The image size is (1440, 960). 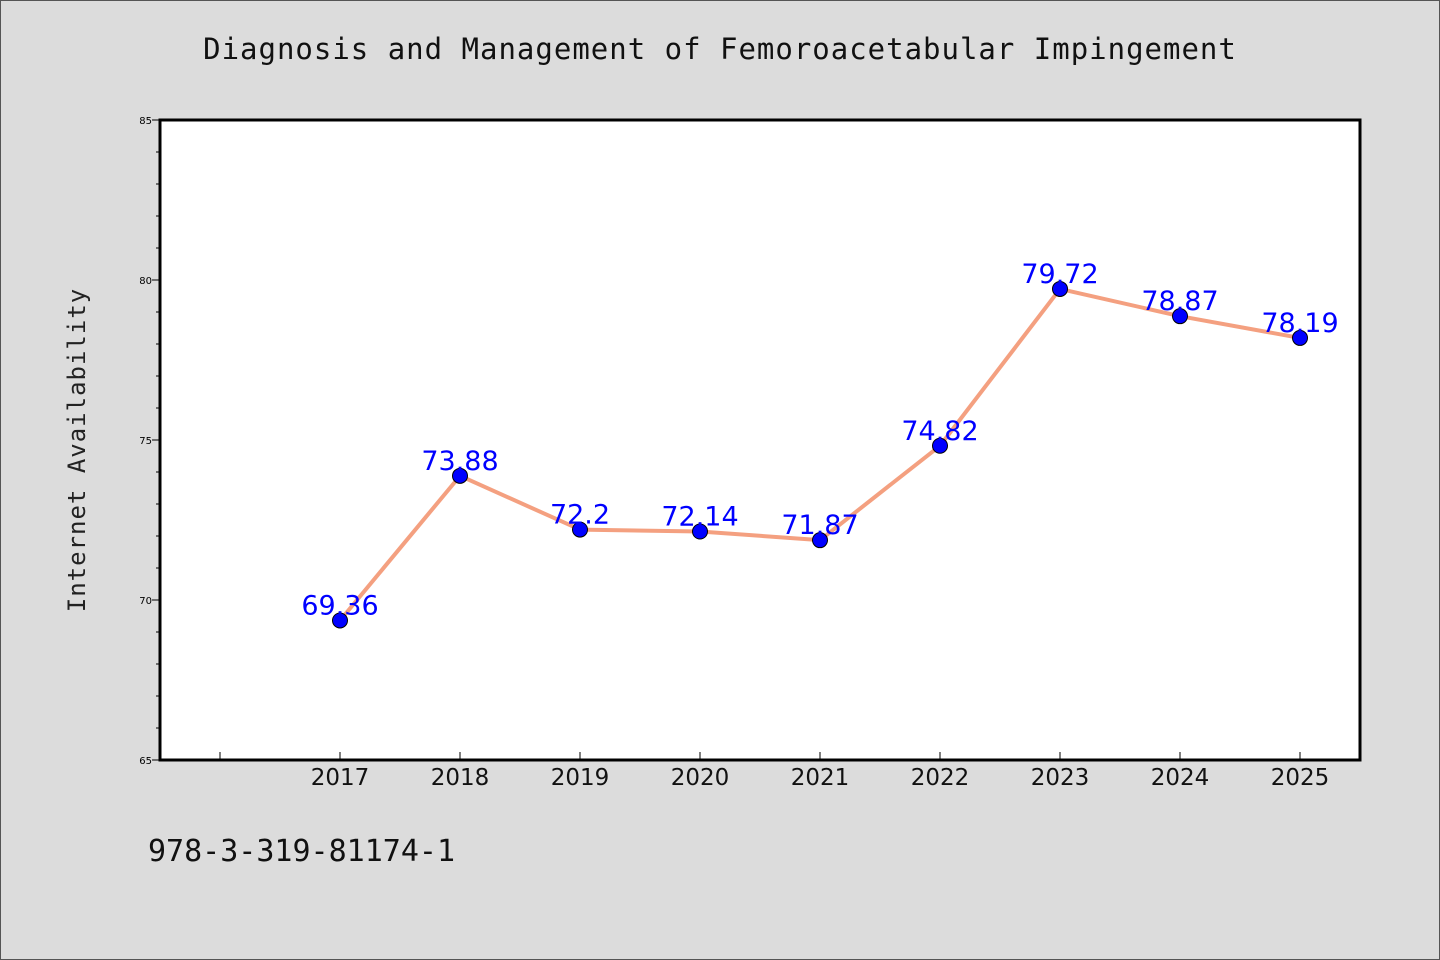 What do you see at coordinates (700, 778) in the screenshot?
I see `x-tick-label: 2020` at bounding box center [700, 778].